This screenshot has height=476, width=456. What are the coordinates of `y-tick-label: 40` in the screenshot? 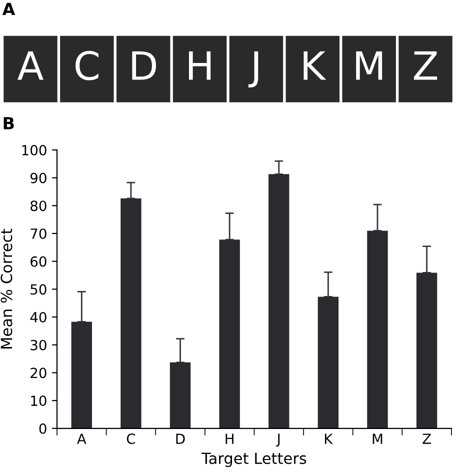 It's located at (38, 317).